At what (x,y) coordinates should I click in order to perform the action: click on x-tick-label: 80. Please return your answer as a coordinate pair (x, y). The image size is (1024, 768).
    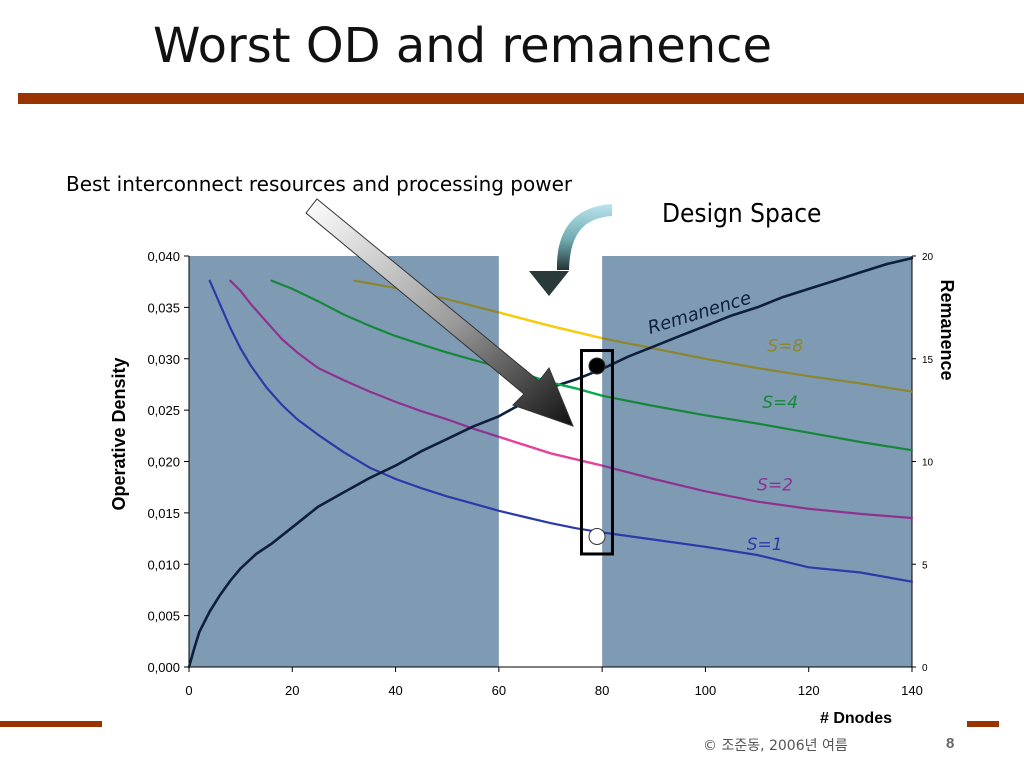
    Looking at the image, I should click on (602, 690).